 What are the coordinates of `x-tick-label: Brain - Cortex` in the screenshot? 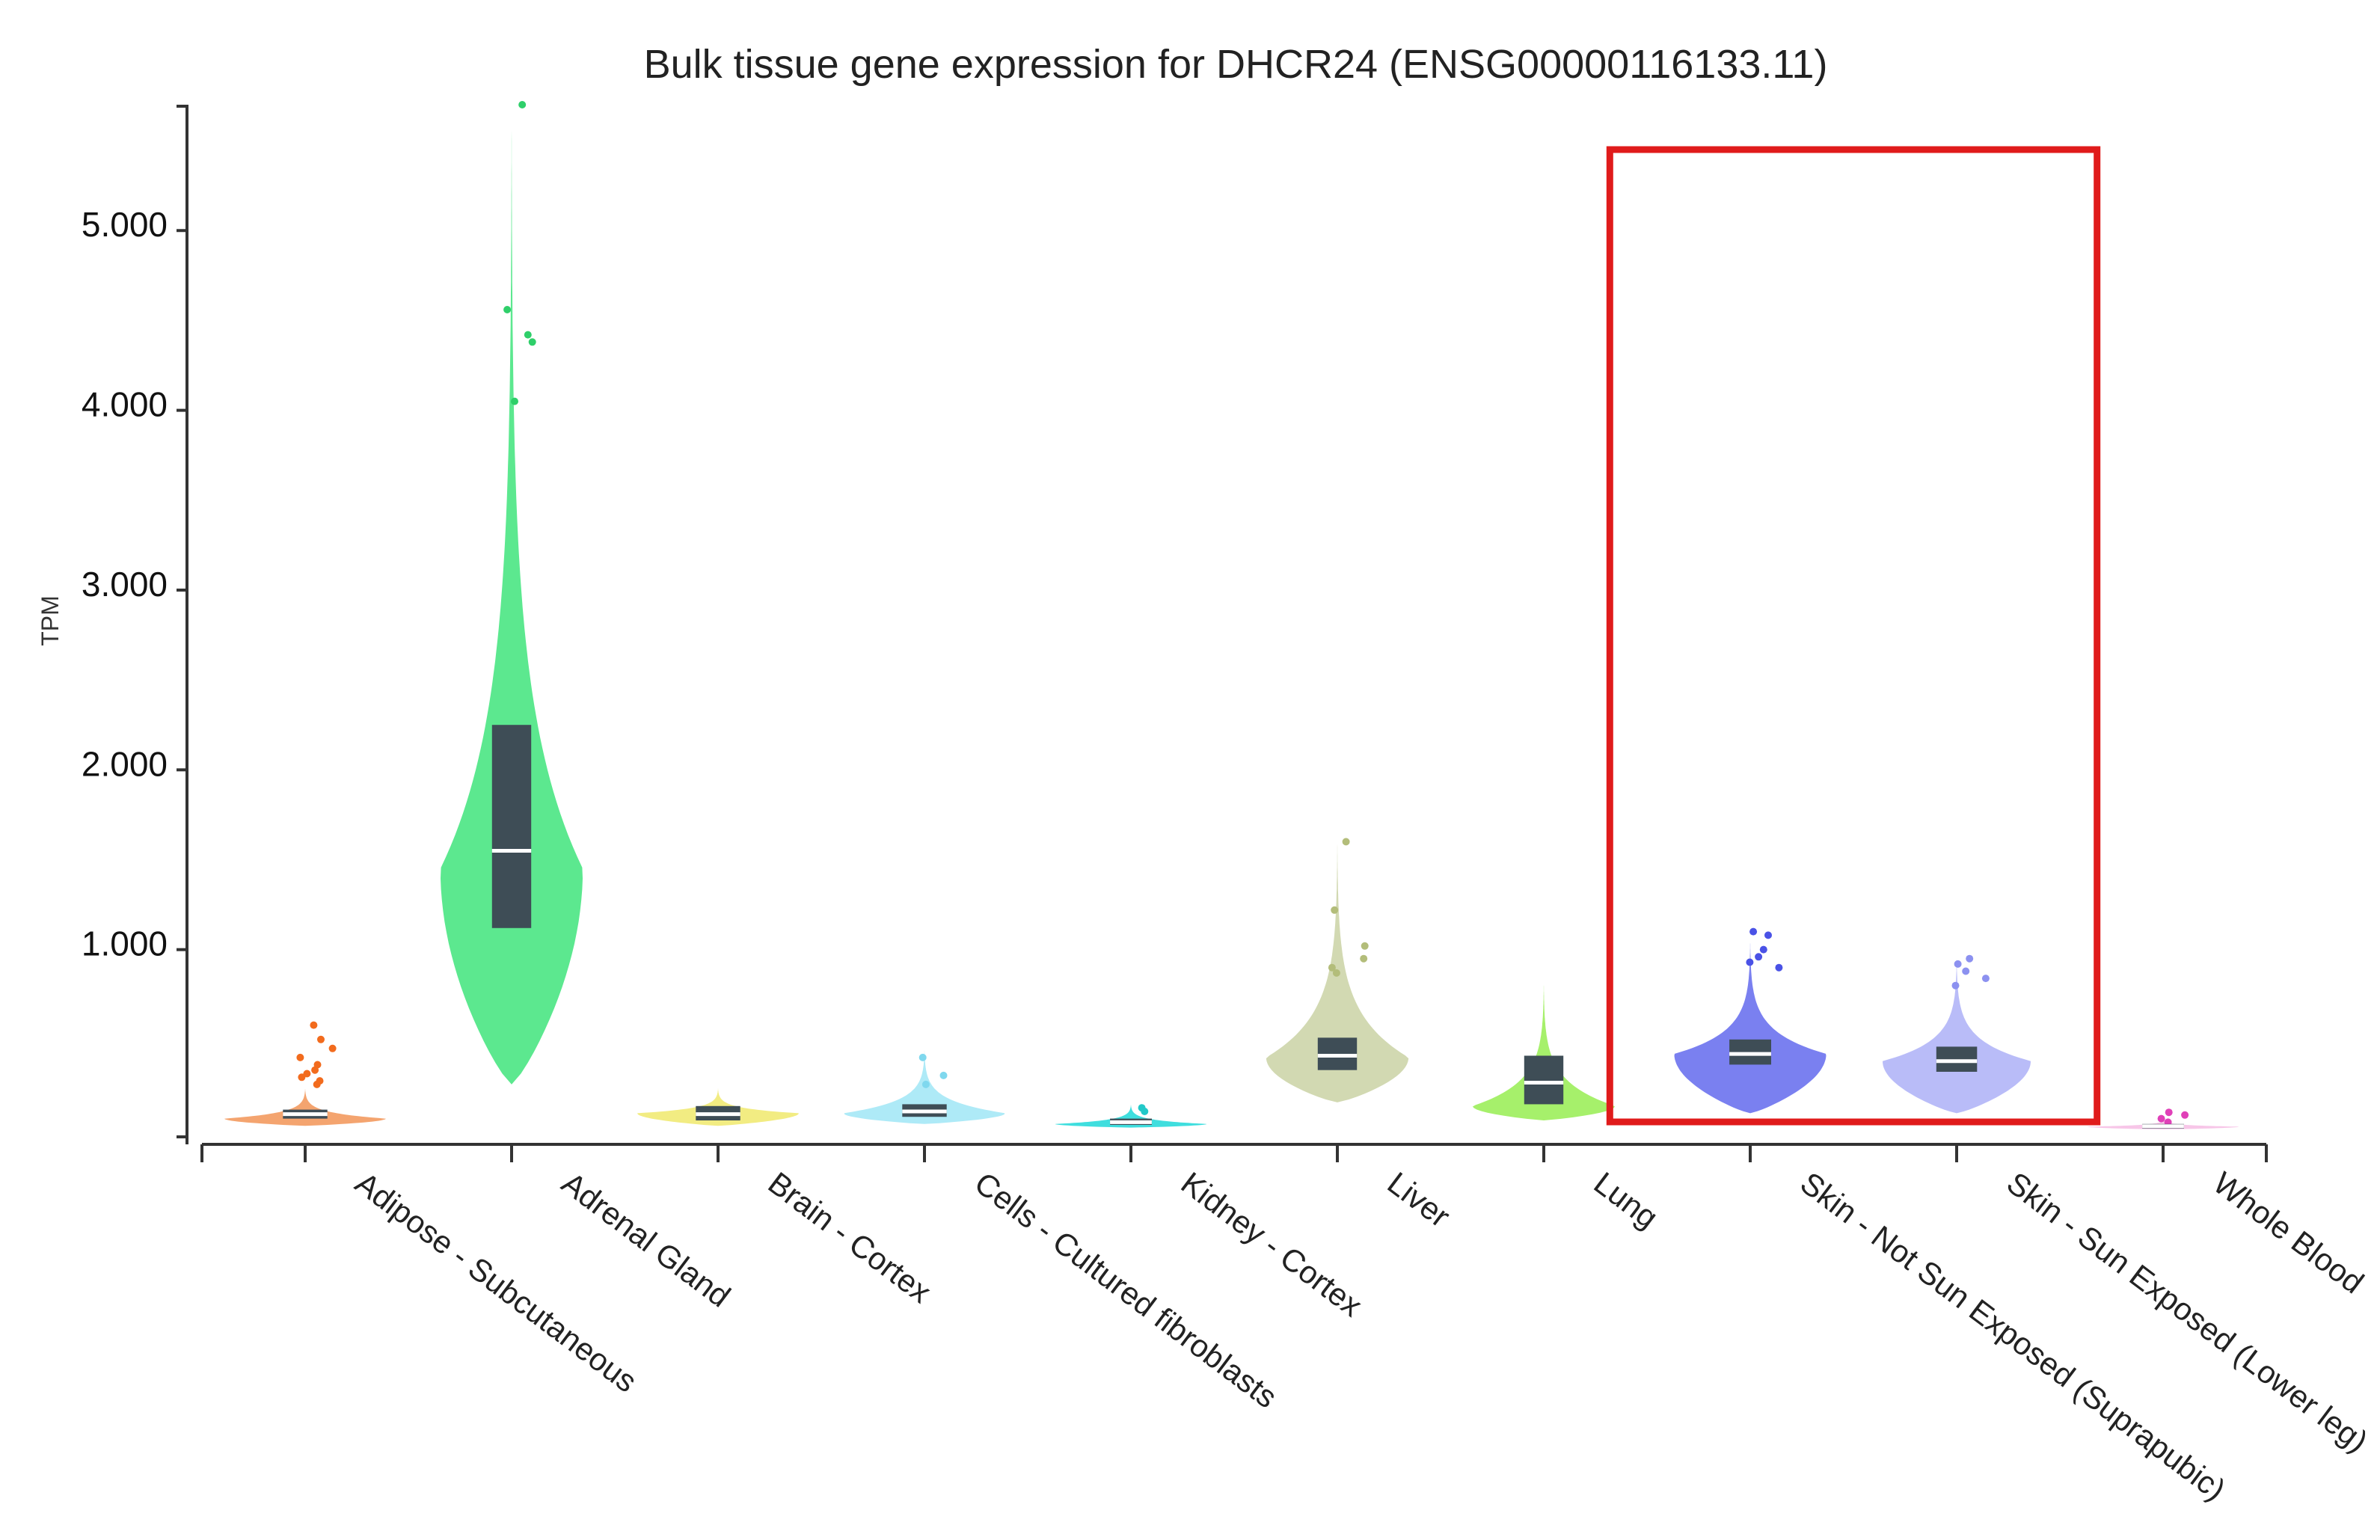 It's located at (850, 1237).